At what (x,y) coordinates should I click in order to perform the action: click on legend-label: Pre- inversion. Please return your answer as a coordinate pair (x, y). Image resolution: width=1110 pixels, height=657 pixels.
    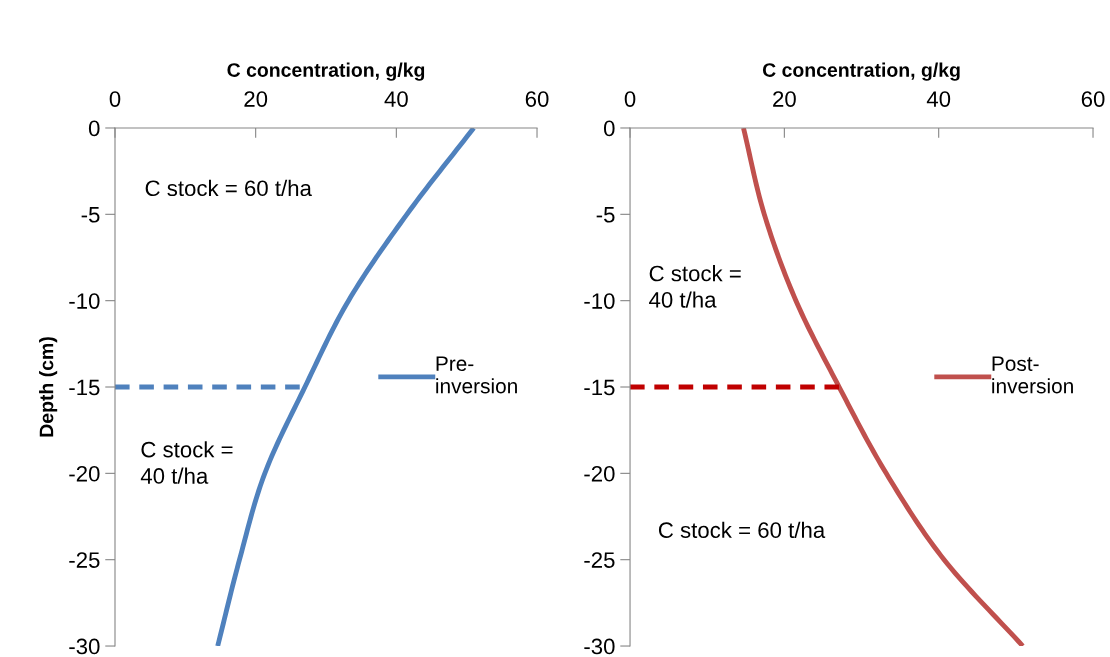
    Looking at the image, I should click on (476, 375).